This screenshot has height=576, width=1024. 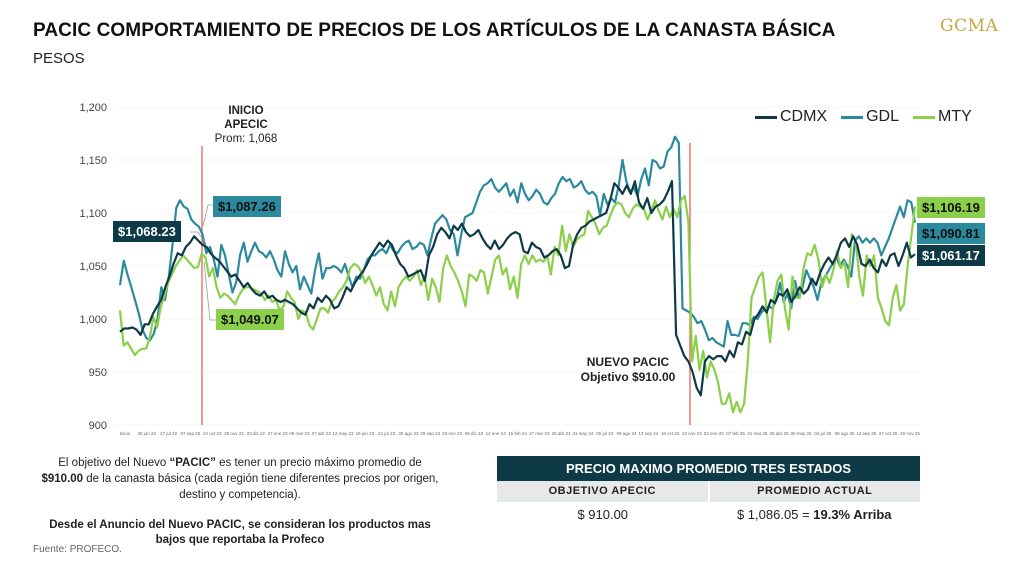 I want to click on nuevo-pacic-annotation: NUEVO PACIC Objetivo $910.00, so click(x=628, y=370).